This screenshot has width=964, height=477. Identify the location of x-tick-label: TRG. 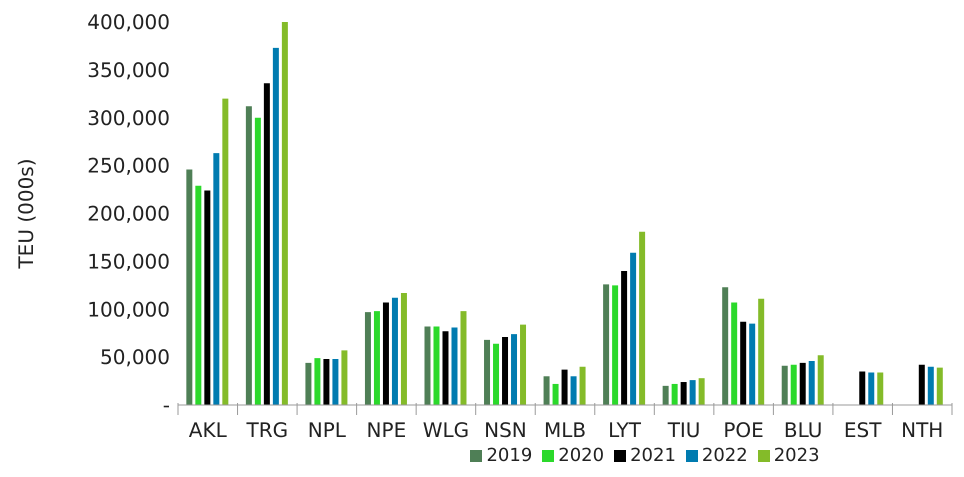
(266, 430).